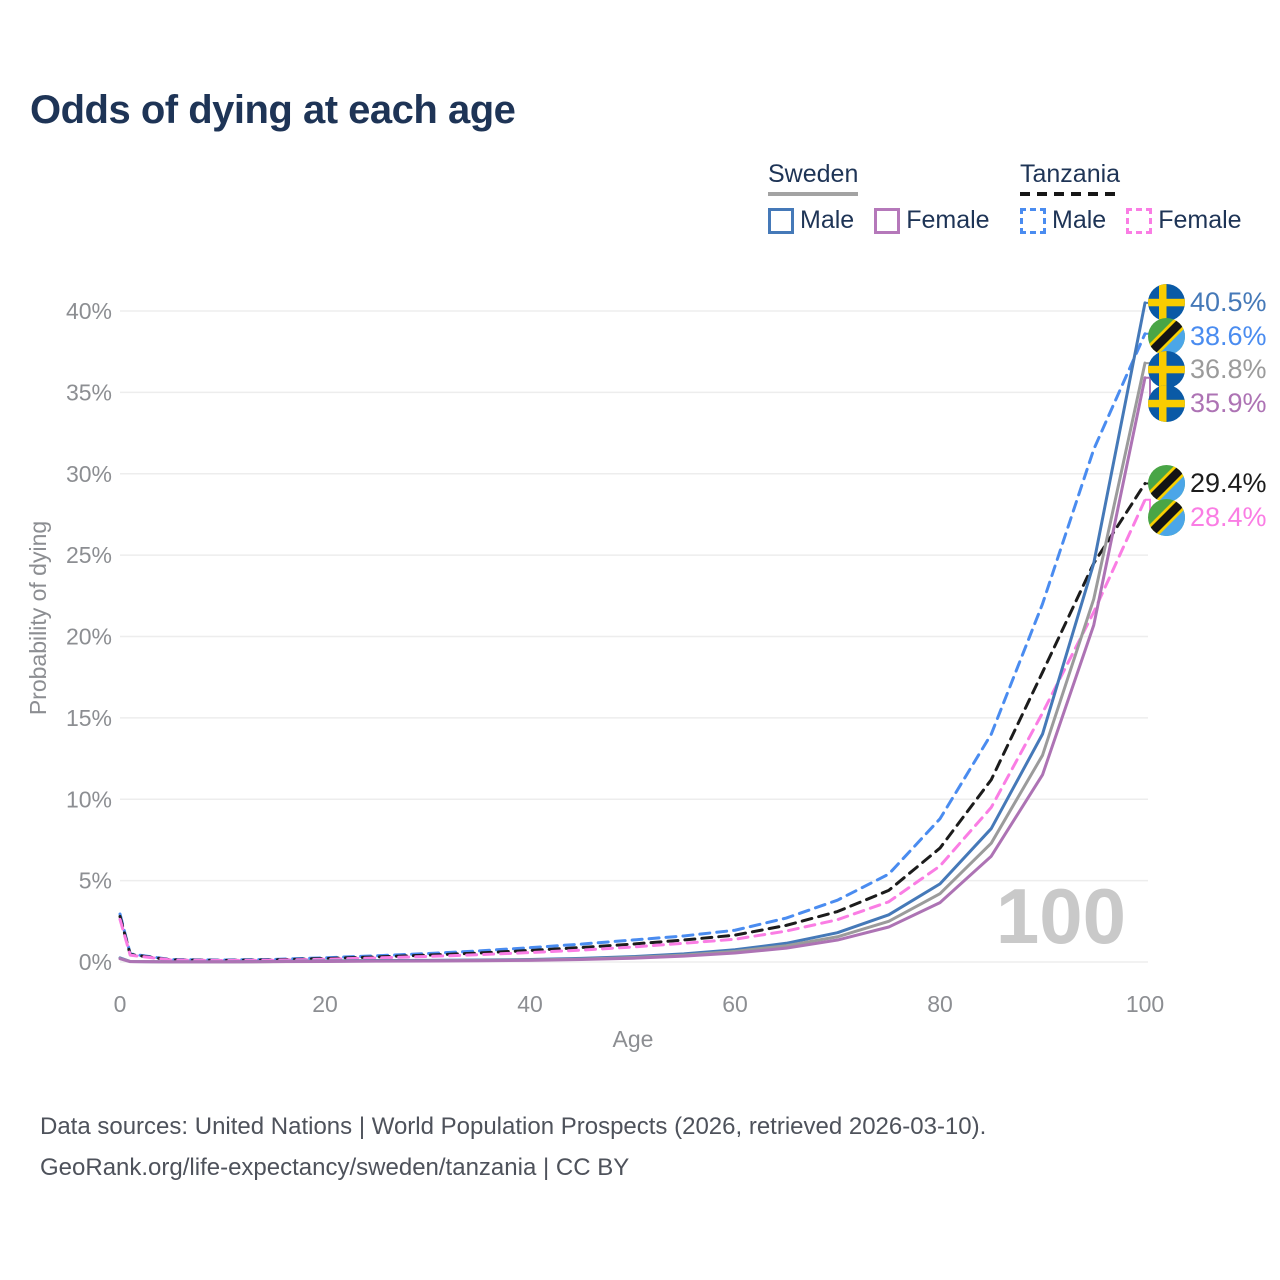 This screenshot has width=1280, height=1280. I want to click on y-tick-label: 25%, so click(89, 555).